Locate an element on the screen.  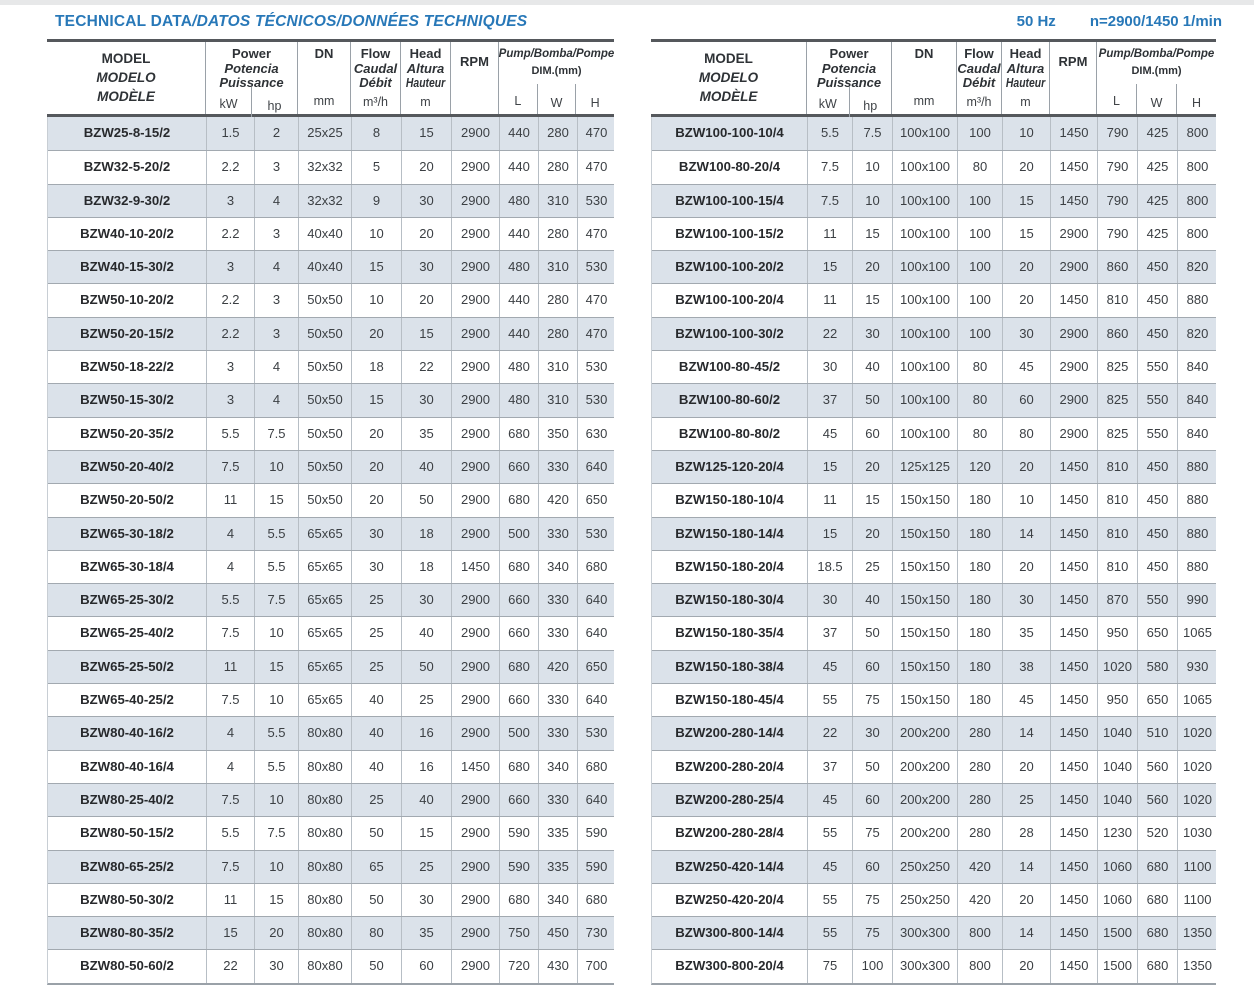
flow-value-cell: 50 is located at coordinates (376, 833).